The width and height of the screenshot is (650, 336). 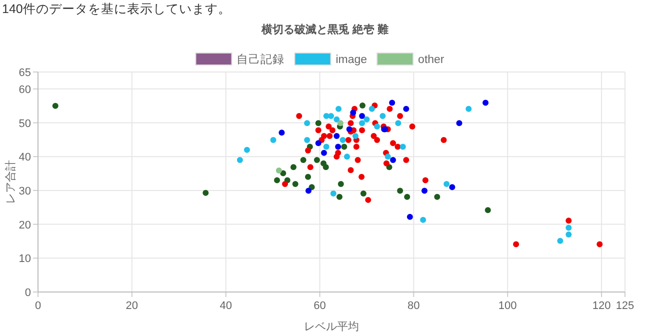 I want to click on y-tick-label: 30, so click(x=24, y=191).